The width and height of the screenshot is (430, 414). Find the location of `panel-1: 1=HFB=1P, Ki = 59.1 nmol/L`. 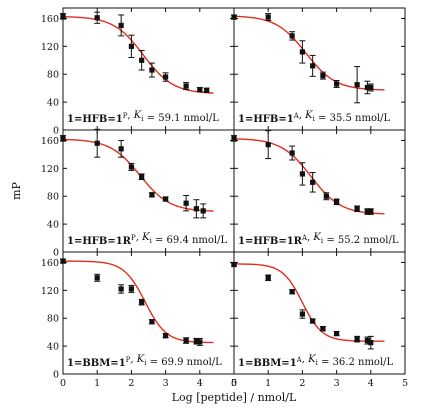

panel-1: 1=HFB=1P, Ki = 59.1 nmol/L is located at coordinates (147, 69).